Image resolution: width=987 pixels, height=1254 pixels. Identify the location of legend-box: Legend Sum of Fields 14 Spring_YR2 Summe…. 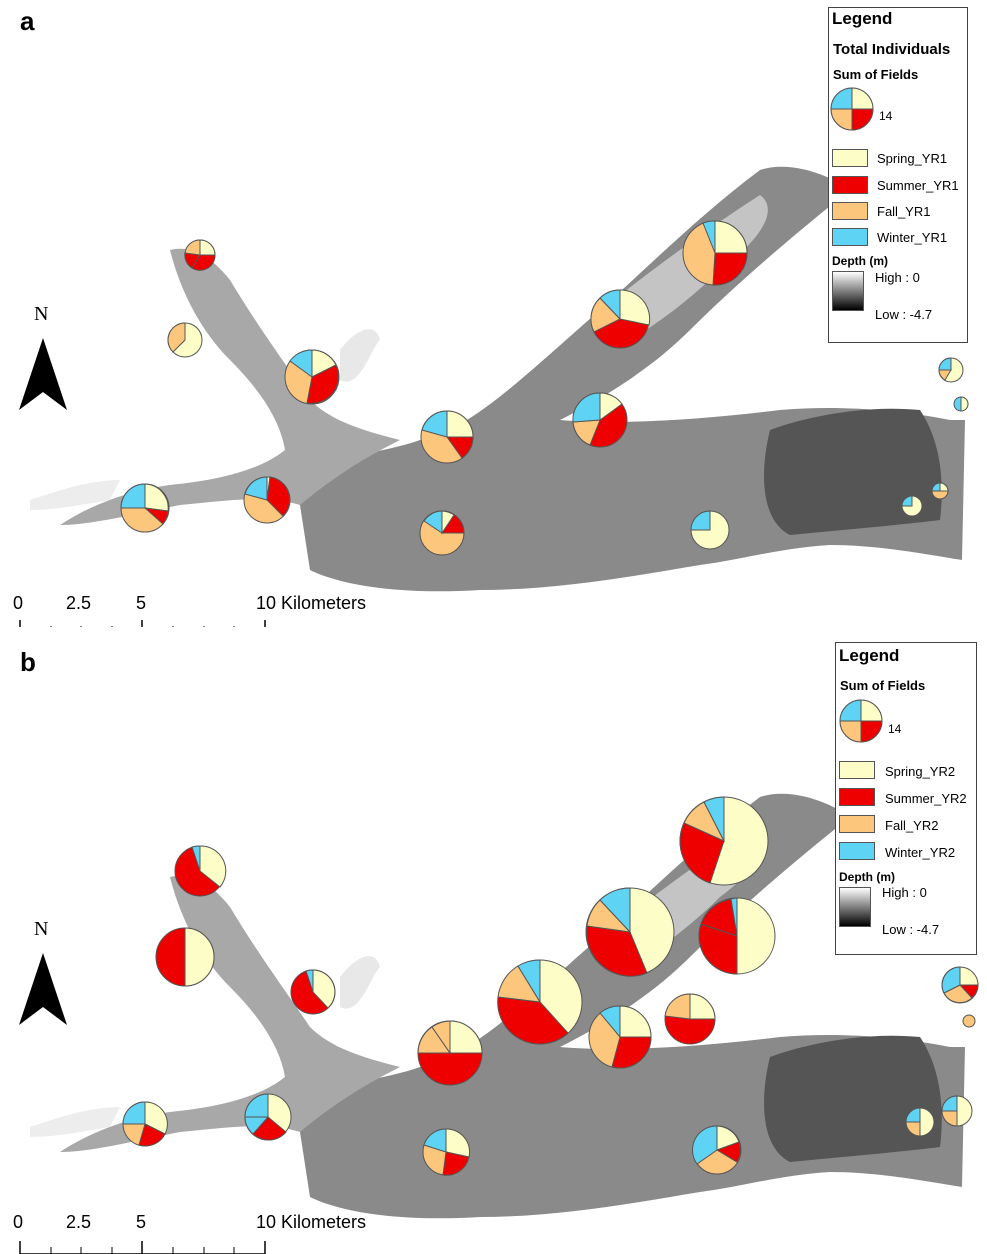
(906, 798).